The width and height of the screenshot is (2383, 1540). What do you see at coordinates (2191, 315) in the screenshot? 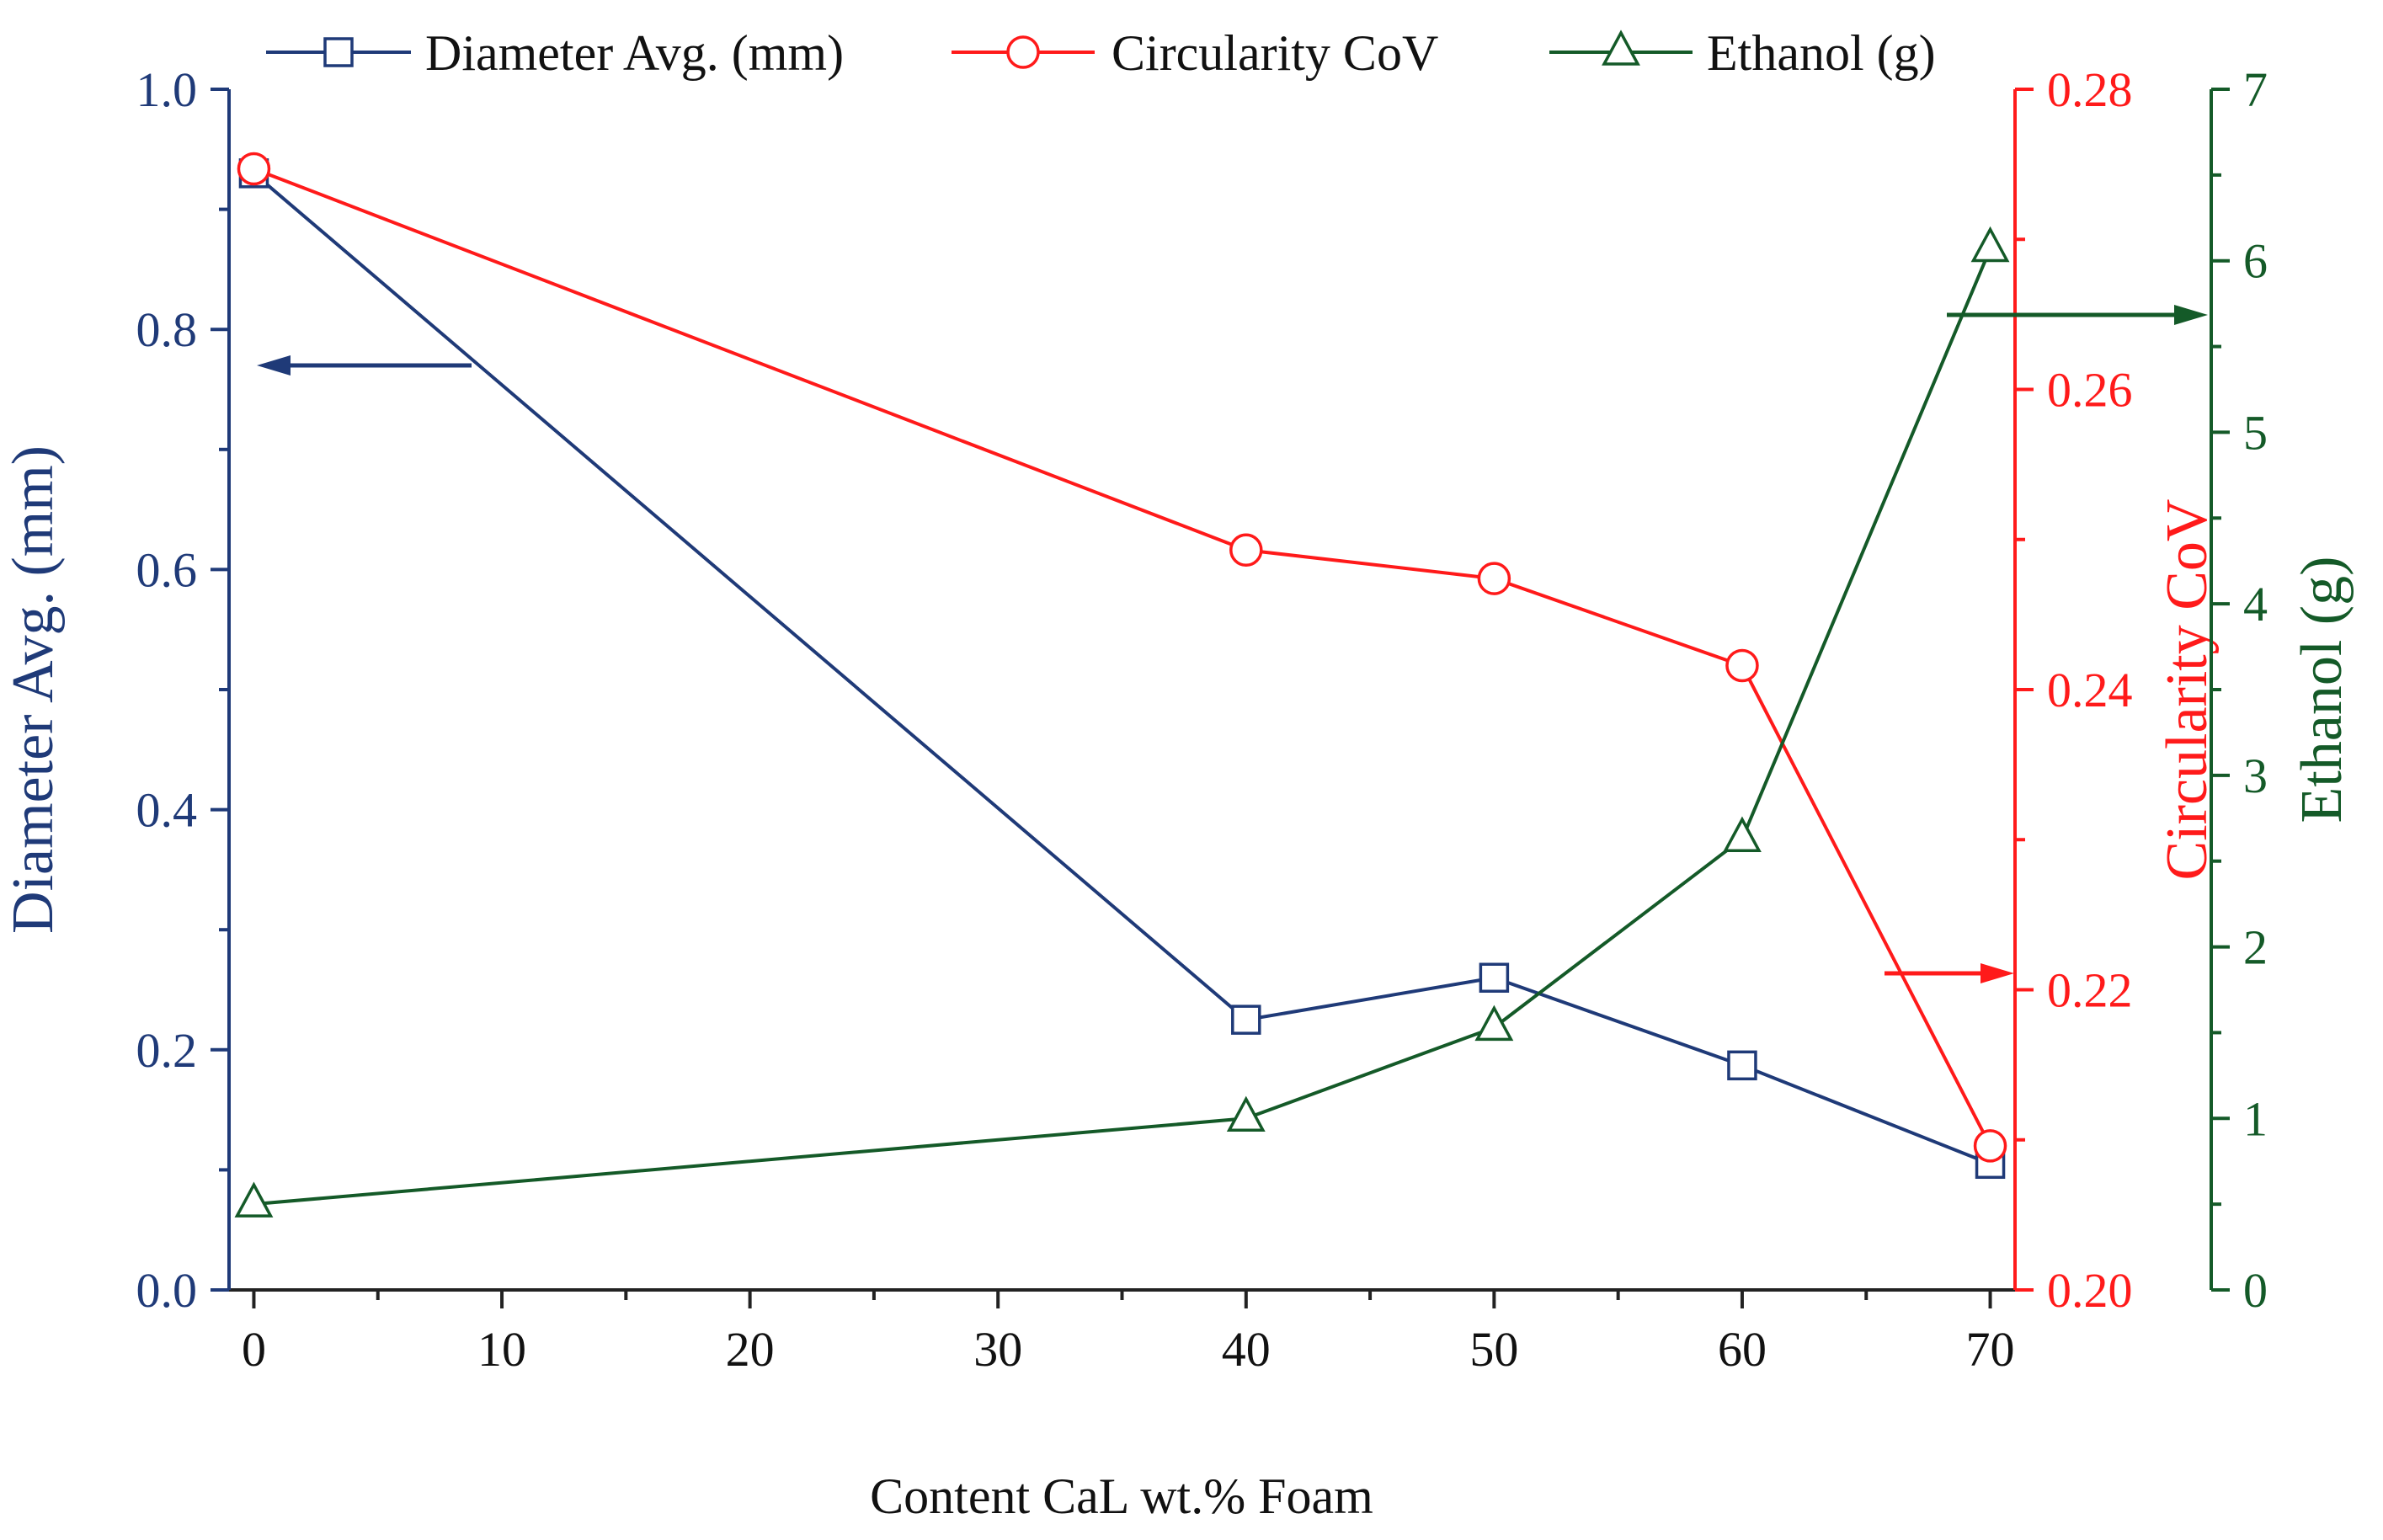
I see `ethanol-arrow-head` at bounding box center [2191, 315].